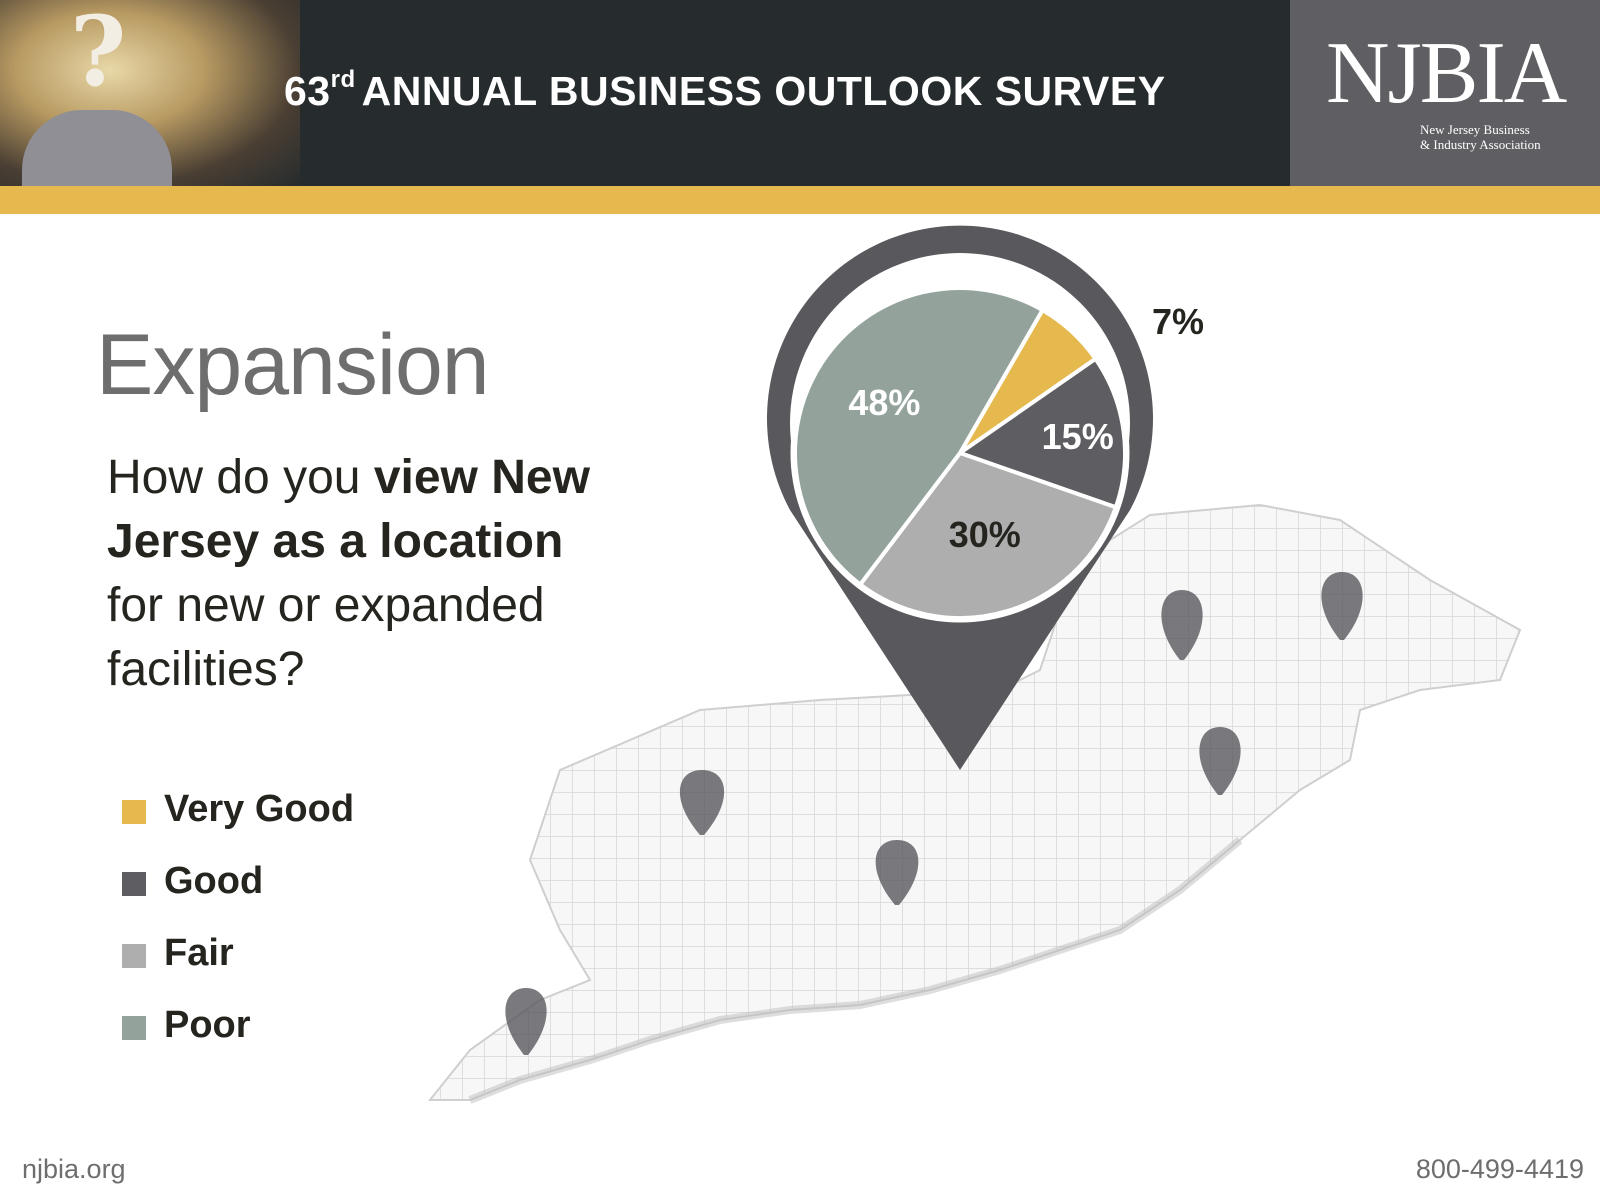 The image size is (1600, 1200). I want to click on survey-title: 63rd ANNUAL BUSINESS OUTLOOK SURVEY, so click(725, 90).